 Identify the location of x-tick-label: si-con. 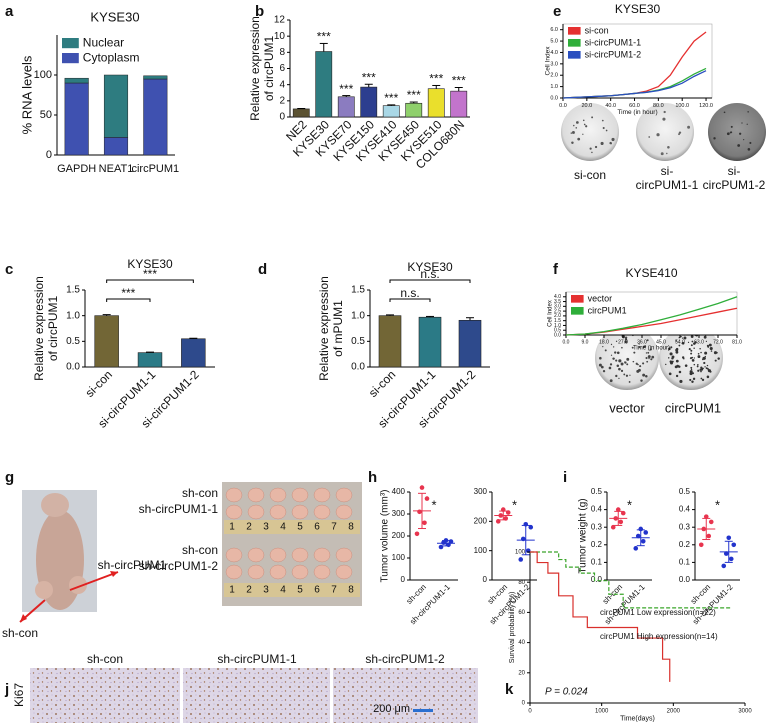
(98, 383).